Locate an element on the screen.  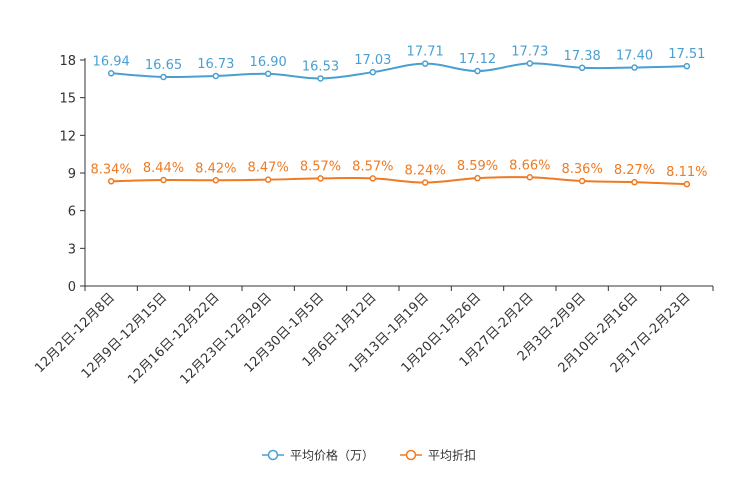
legend-label: 平均价格（万） is located at coordinates (332, 455).